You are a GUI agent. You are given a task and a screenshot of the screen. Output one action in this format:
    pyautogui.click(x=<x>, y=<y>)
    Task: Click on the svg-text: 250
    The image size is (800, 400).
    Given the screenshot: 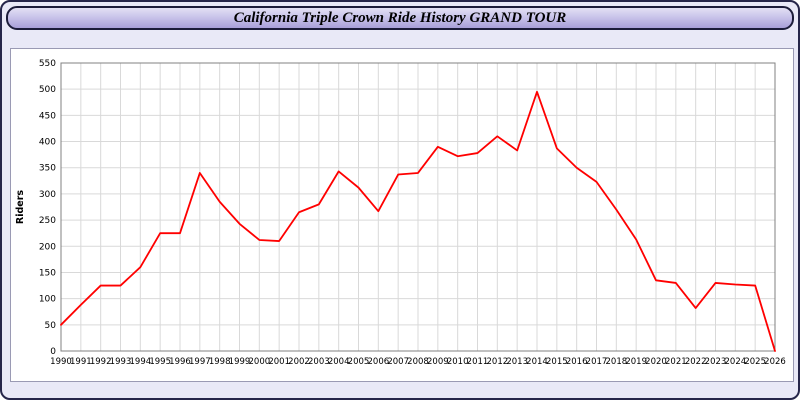 What is the action you would take?
    pyautogui.click(x=47, y=221)
    